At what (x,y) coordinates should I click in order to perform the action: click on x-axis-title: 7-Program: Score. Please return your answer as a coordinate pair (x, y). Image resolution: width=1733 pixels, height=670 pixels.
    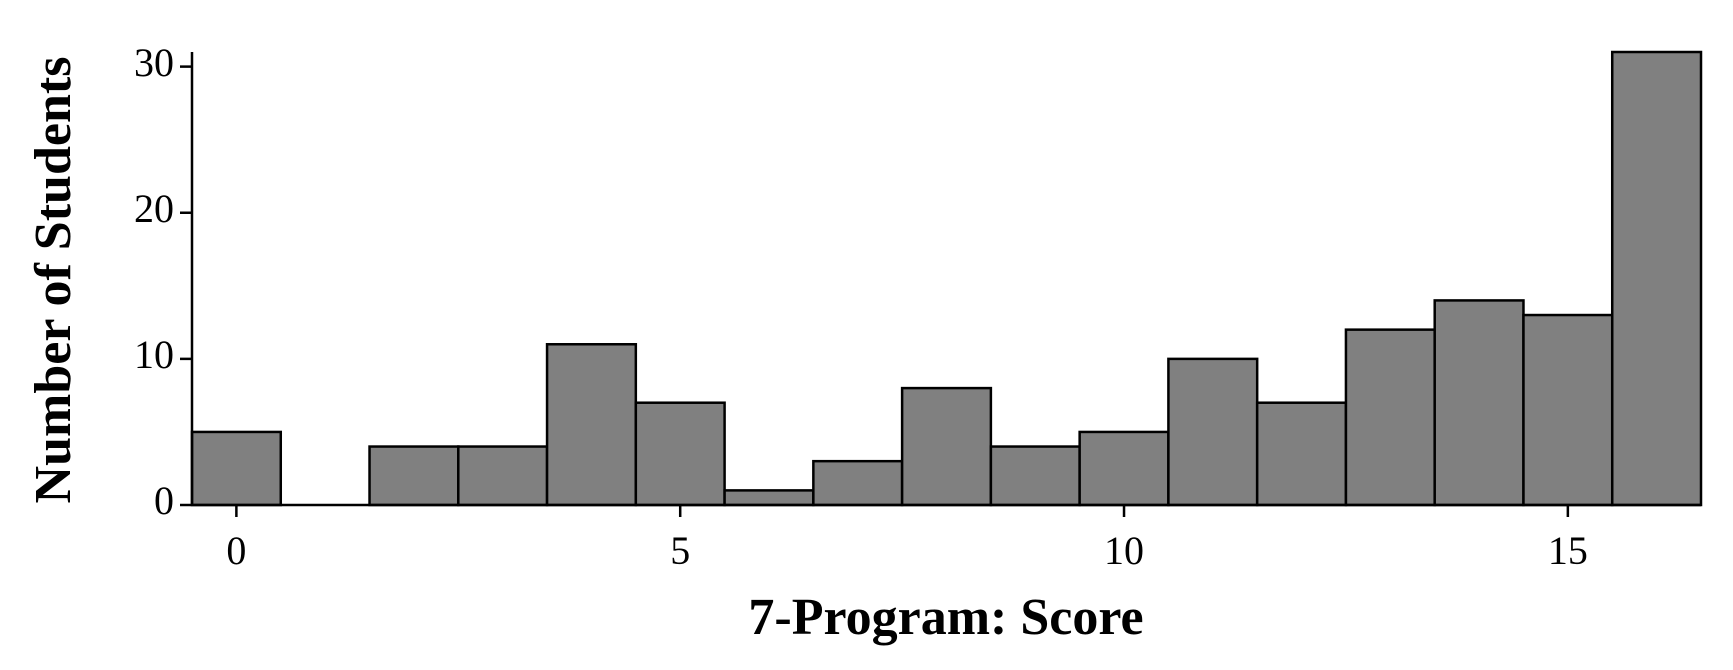
    Looking at the image, I should click on (945, 617).